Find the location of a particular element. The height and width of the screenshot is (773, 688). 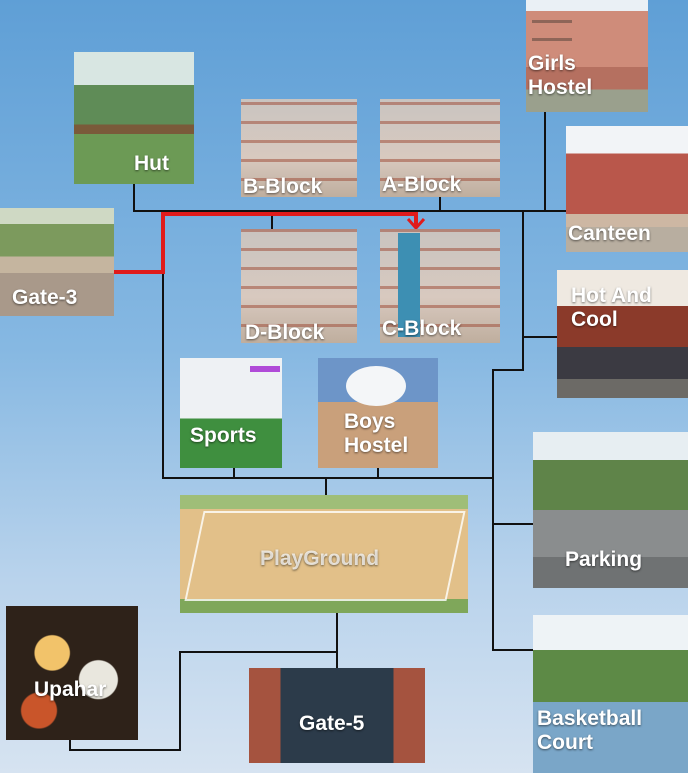

b-block-tile: B-Block is located at coordinates (299, 148).